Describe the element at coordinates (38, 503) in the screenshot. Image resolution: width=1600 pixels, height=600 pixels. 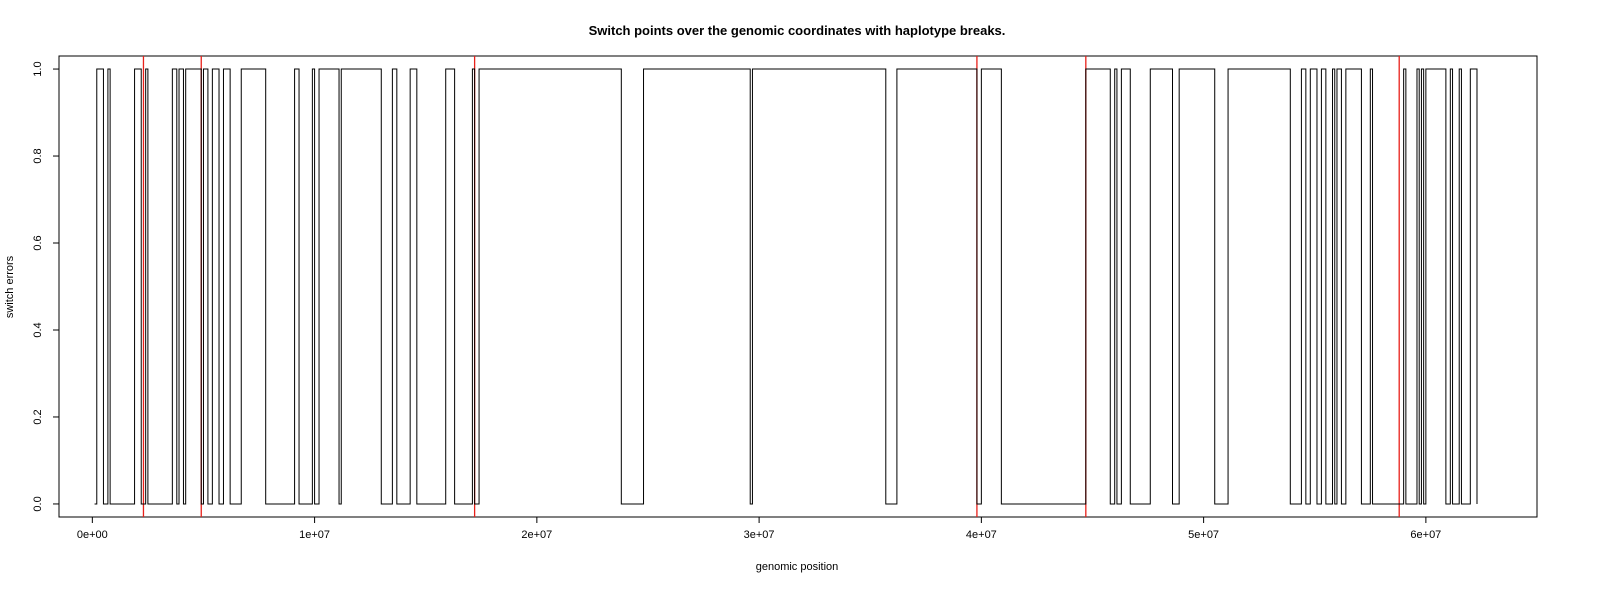
I see `y-tick-label: 0.0` at that location.